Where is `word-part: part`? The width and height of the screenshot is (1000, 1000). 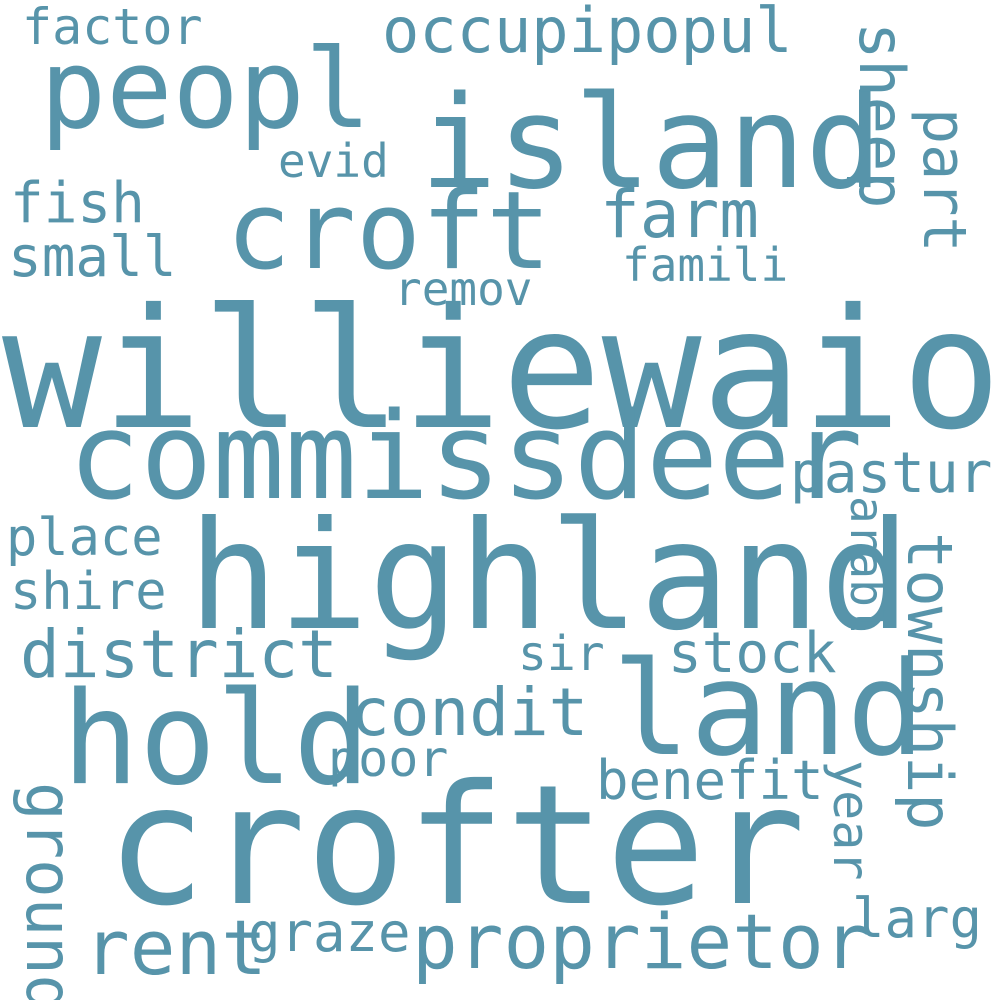 word-part: part is located at coordinates (944, 180).